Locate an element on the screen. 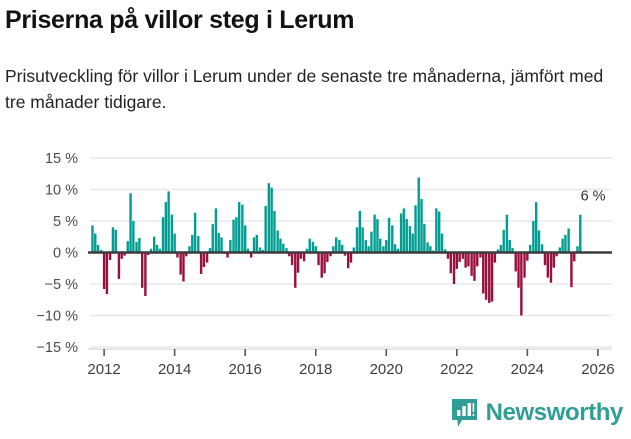 This screenshot has width=631, height=439. x-axis-tick-label: 2026 is located at coordinates (597, 369).